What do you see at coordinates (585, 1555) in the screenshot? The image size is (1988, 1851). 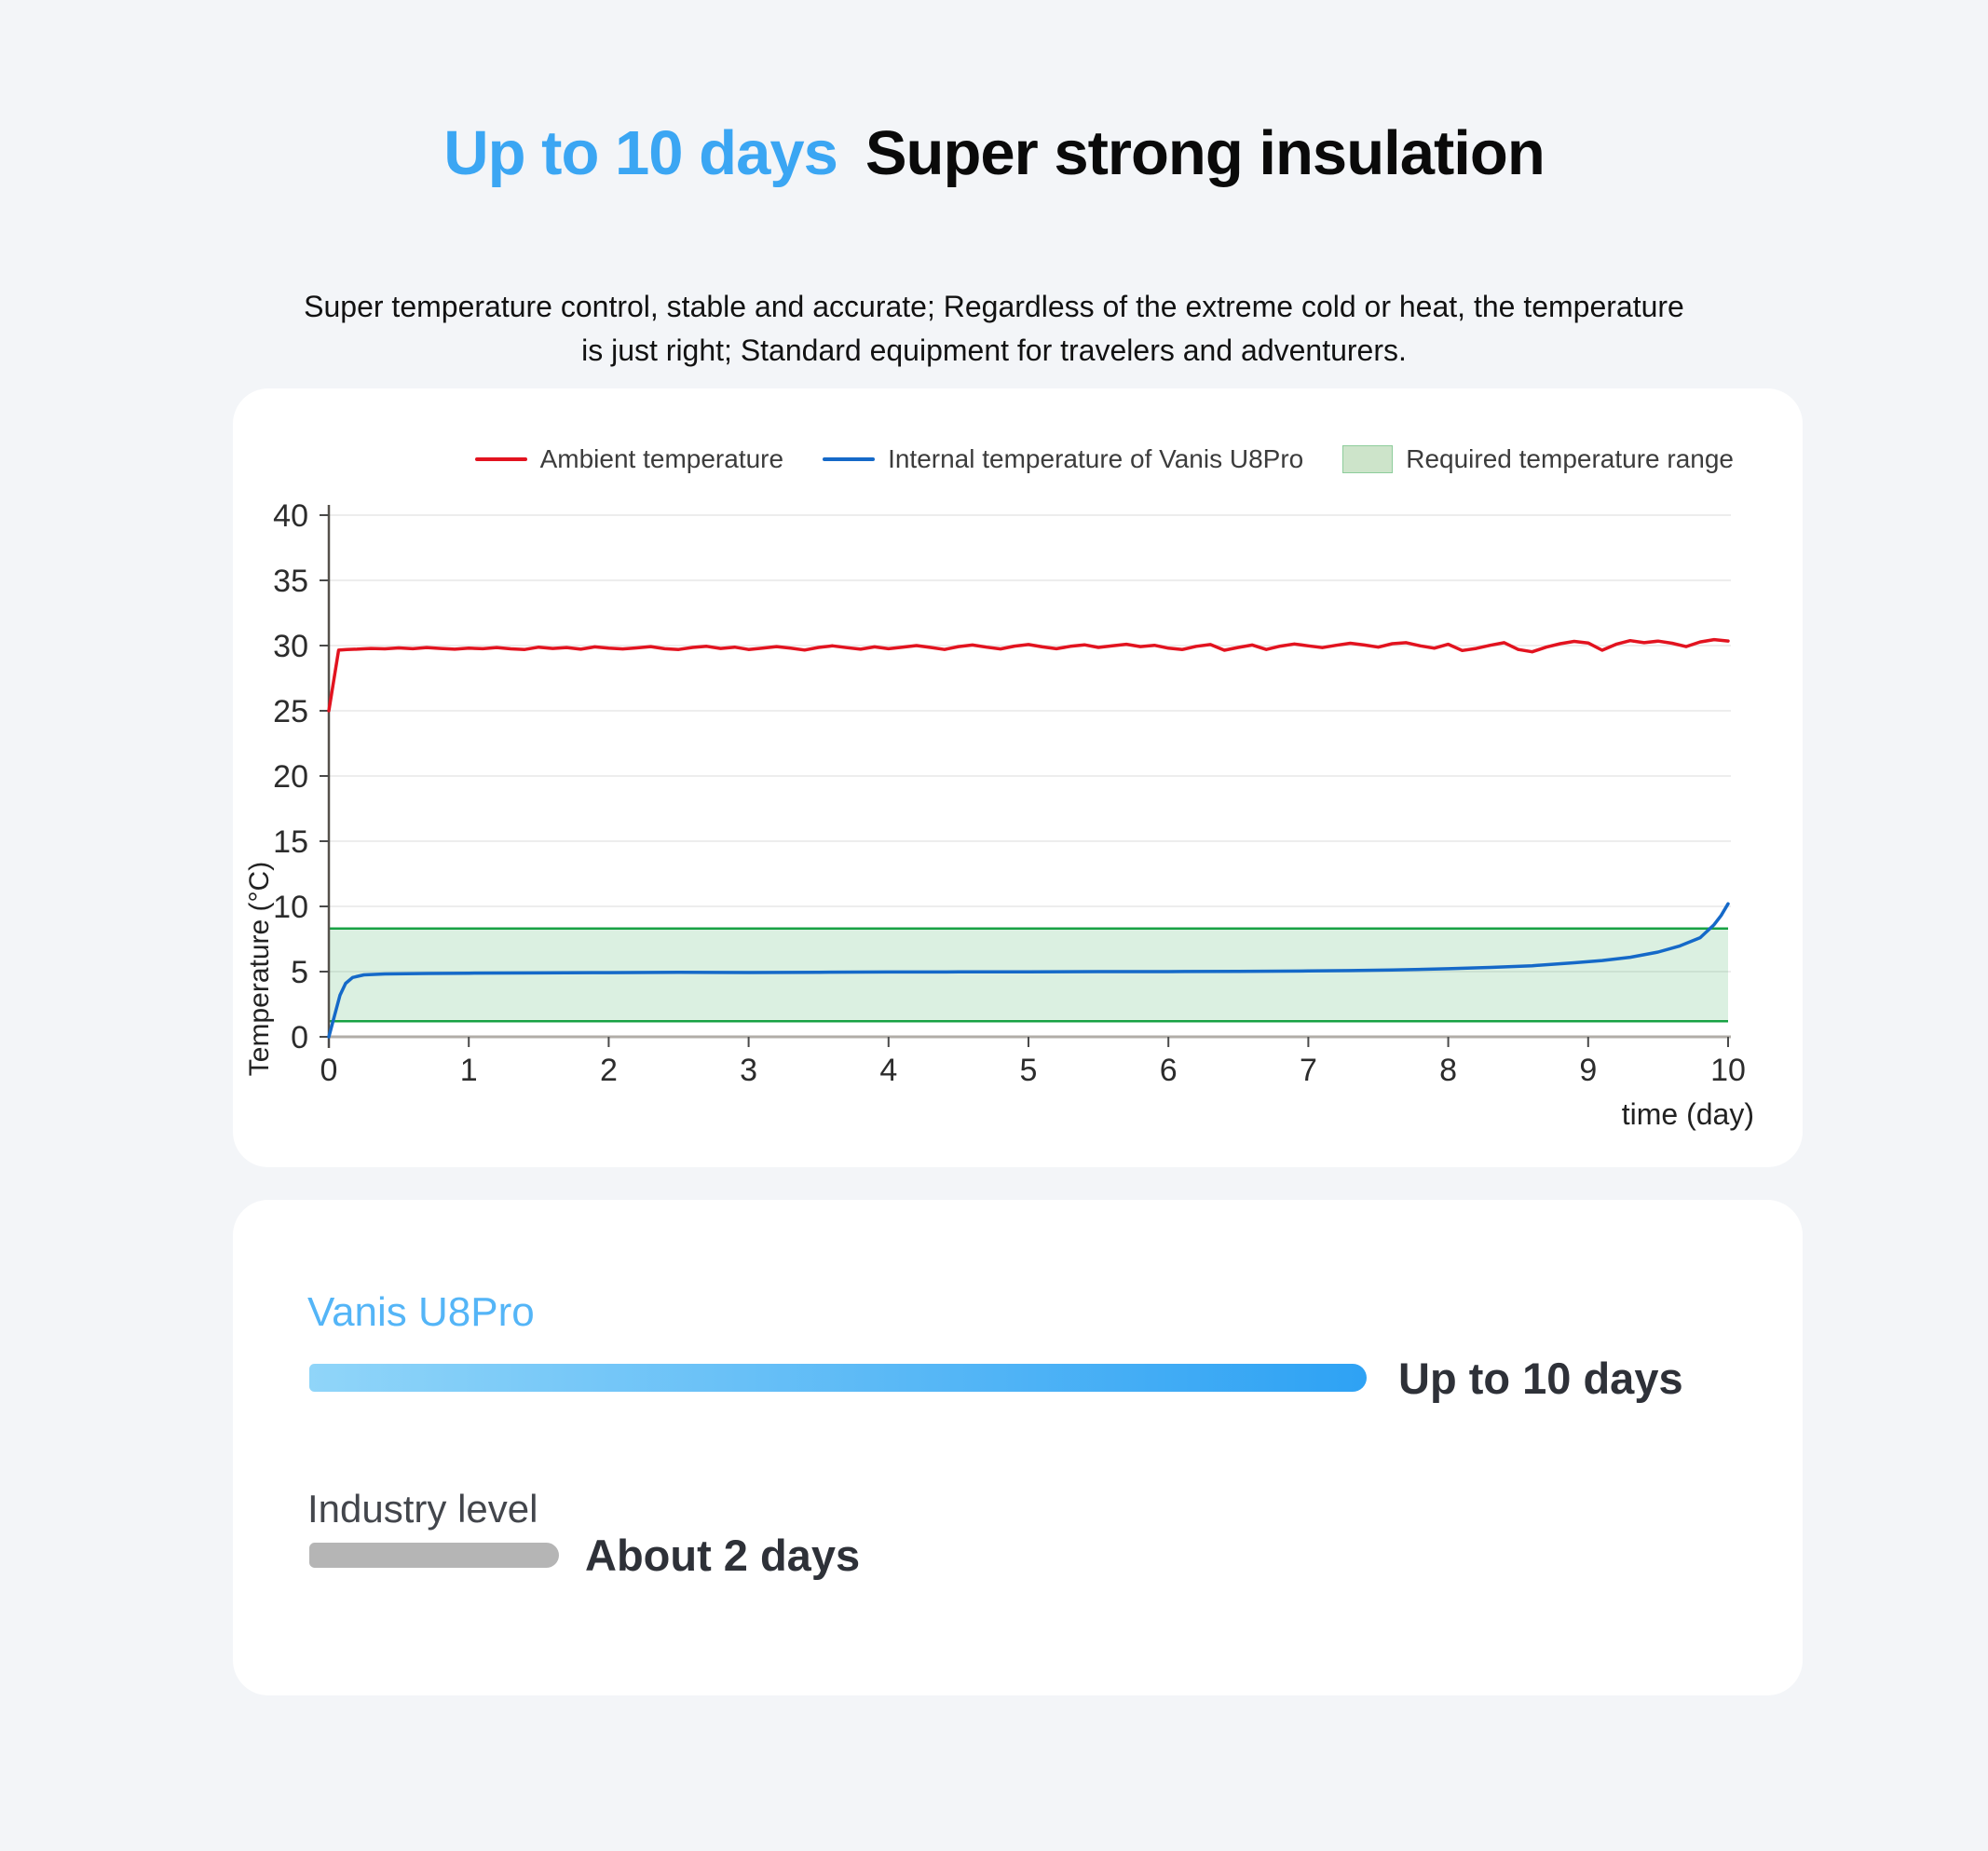 I see `industry-bar-row: About 2 days` at bounding box center [585, 1555].